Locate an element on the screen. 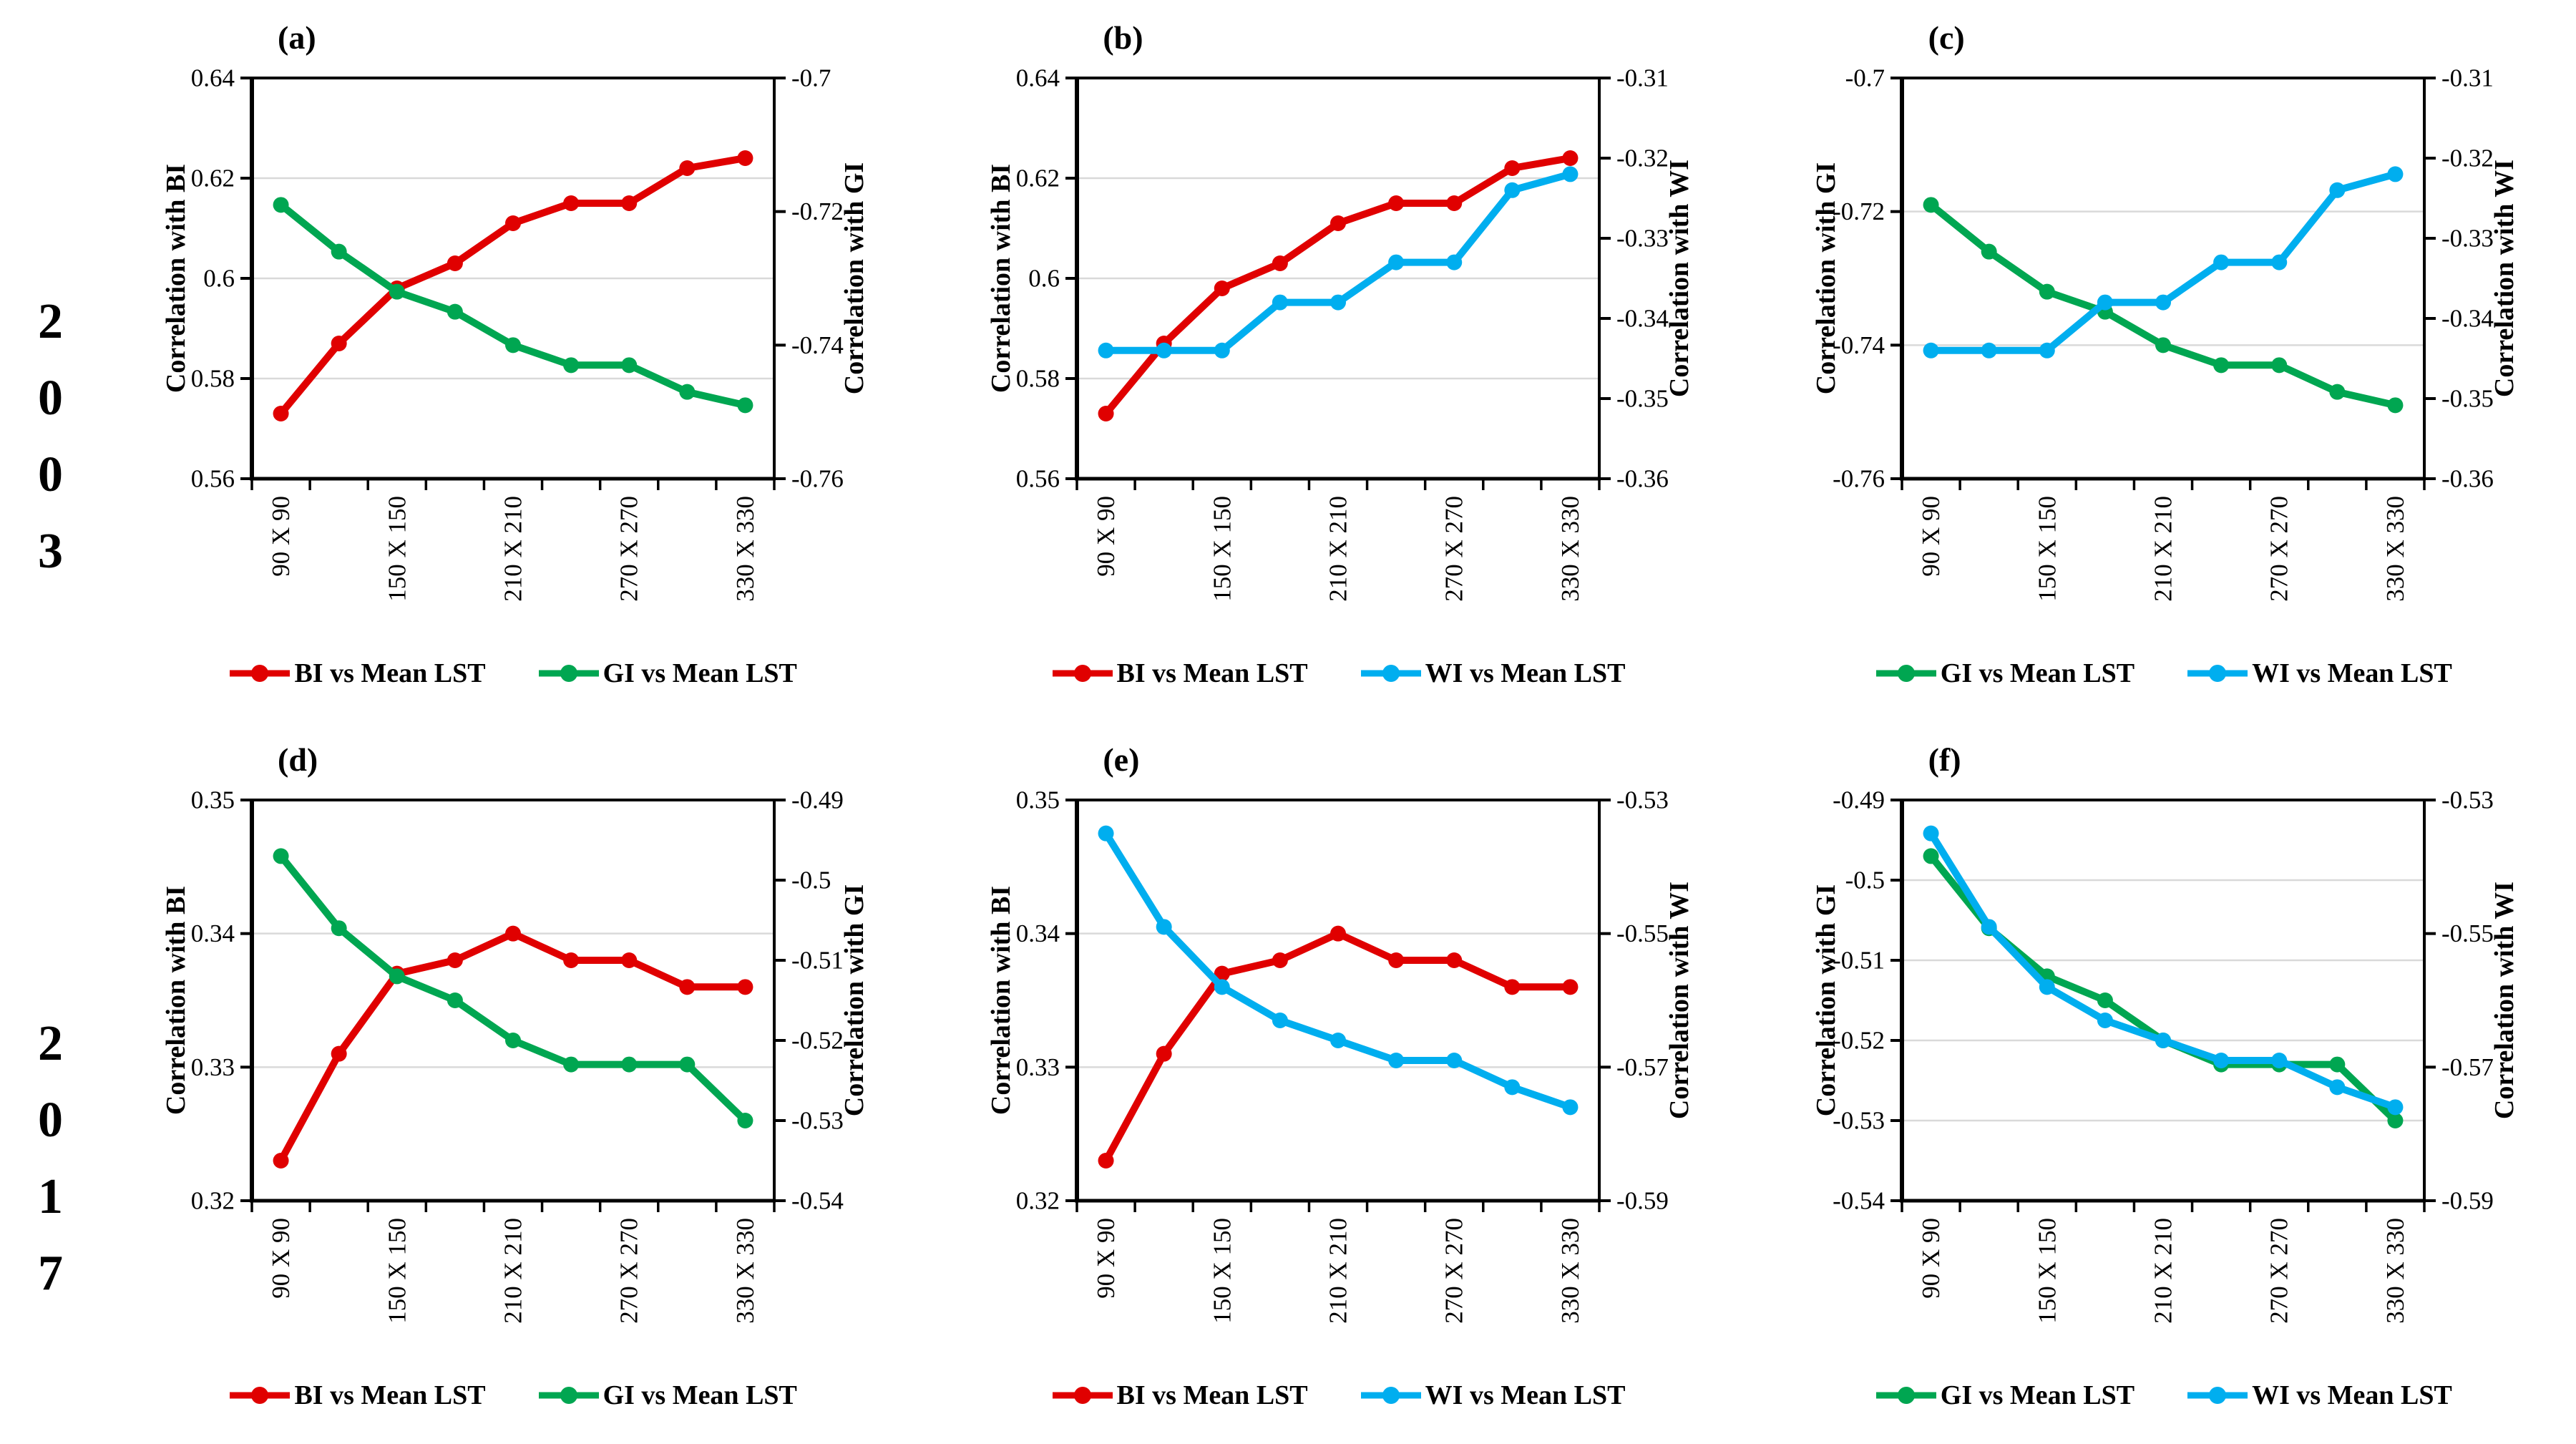 Image resolution: width=2576 pixels, height=1444 pixels. series-line-WI is located at coordinates (1338, 970).